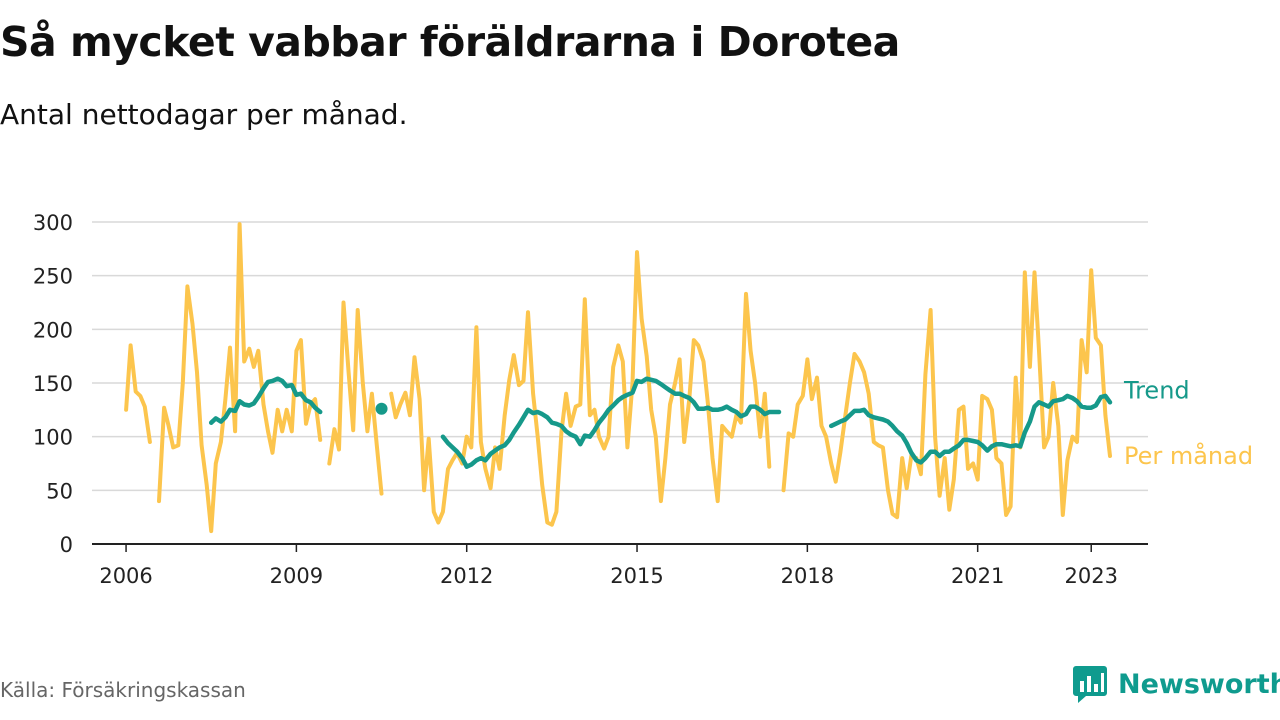  What do you see at coordinates (125, 576) in the screenshot?
I see `x-tick-label: 2006` at bounding box center [125, 576].